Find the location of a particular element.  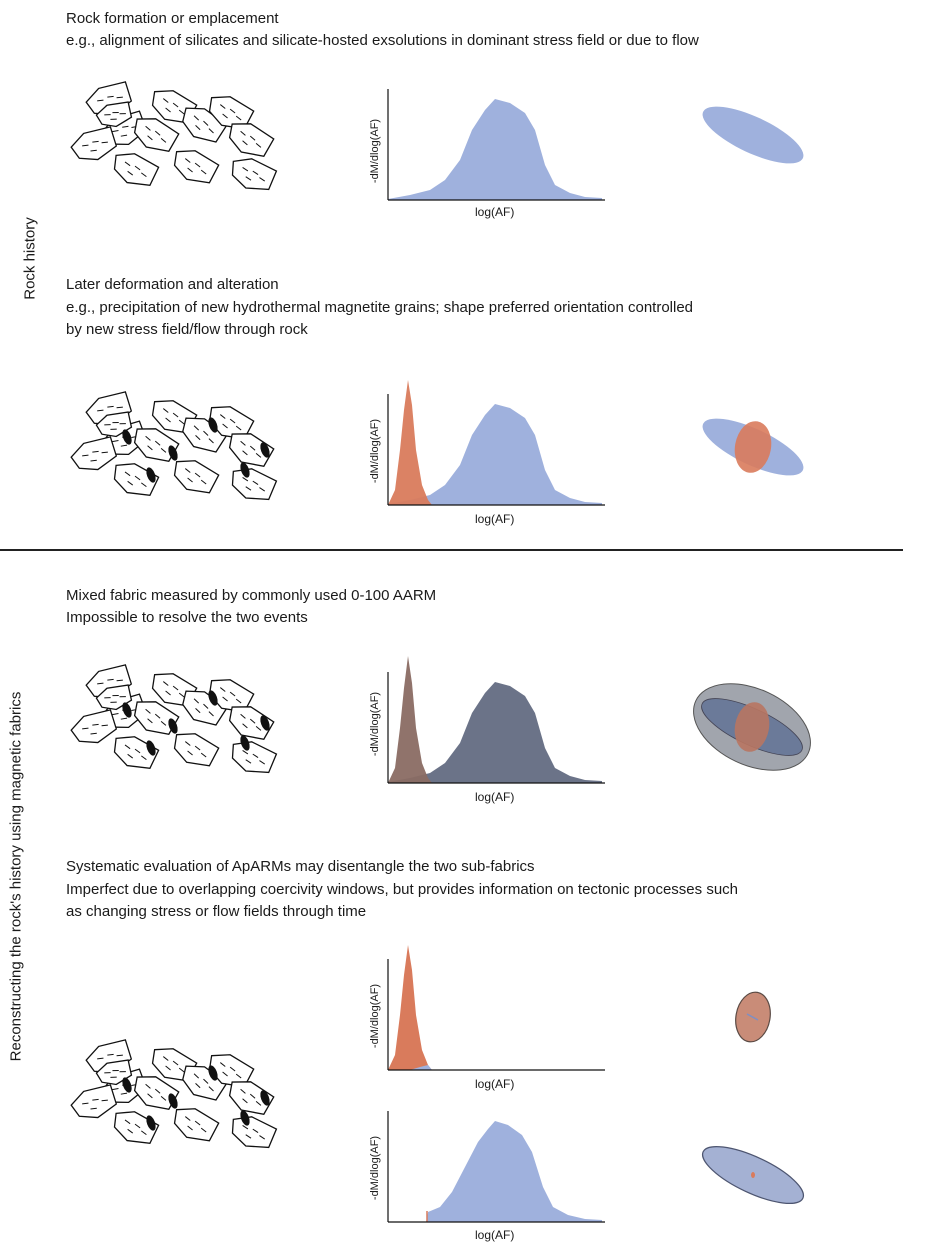

chart-apaarm-high is located at coordinates (495, 1167).